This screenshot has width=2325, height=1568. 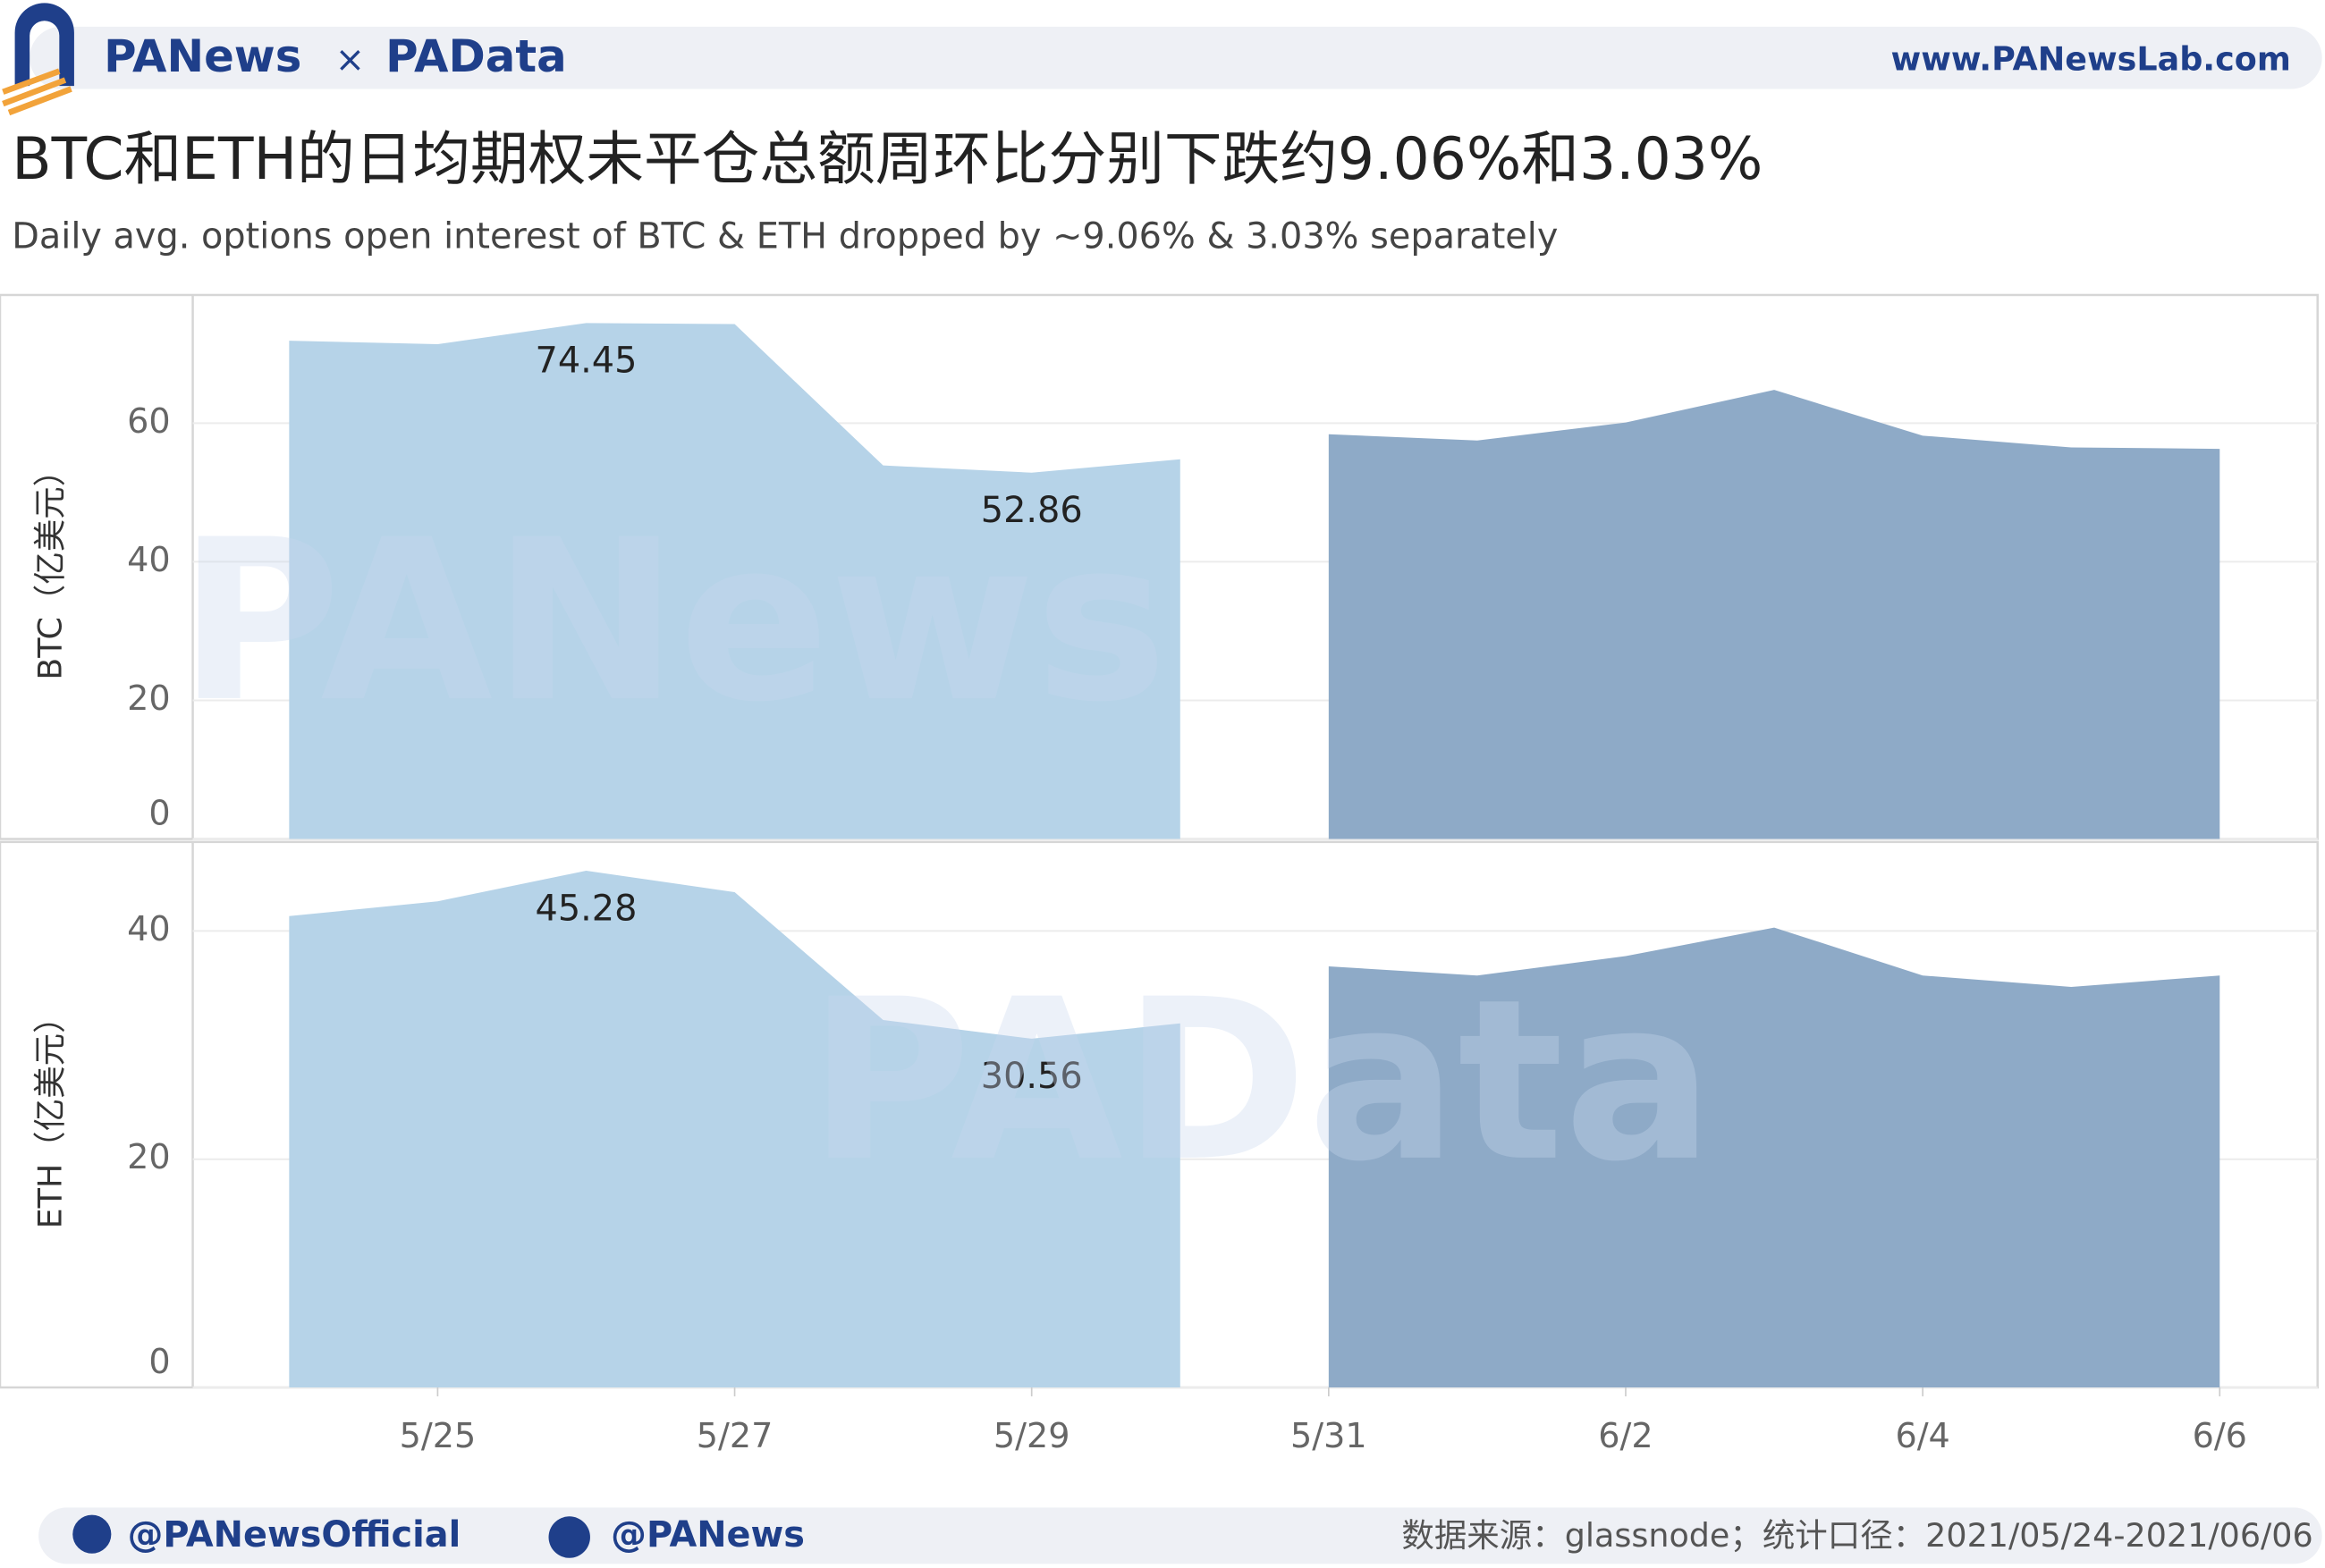 I want to click on header-bar, so click(x=1176, y=57).